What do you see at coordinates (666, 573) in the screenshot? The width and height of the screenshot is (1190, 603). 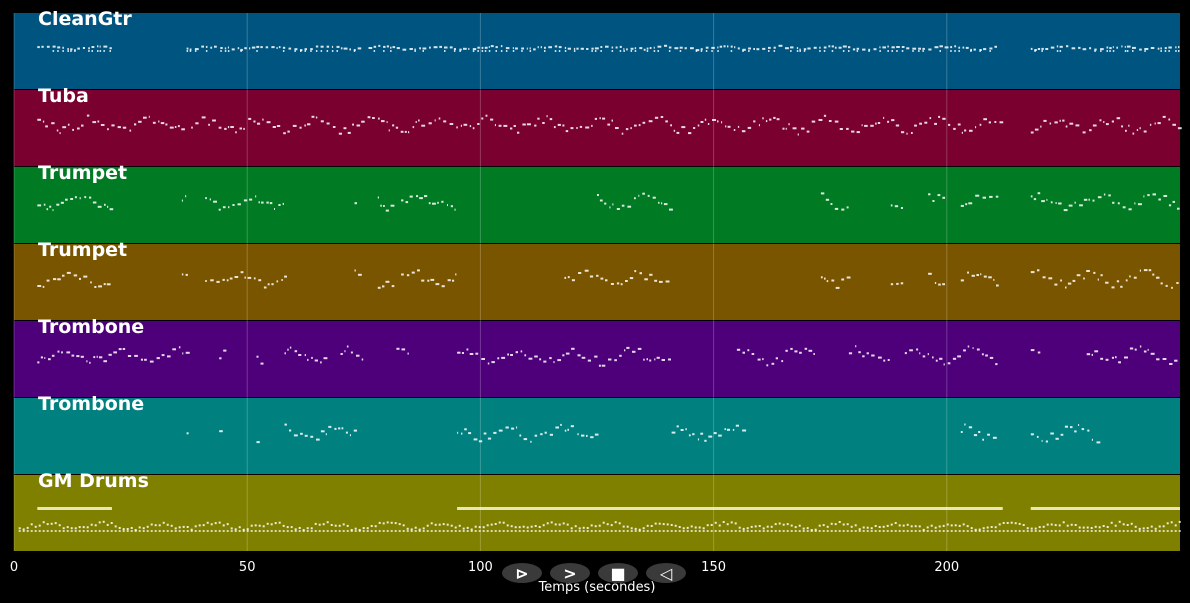 I see `rewind-button: ◁` at bounding box center [666, 573].